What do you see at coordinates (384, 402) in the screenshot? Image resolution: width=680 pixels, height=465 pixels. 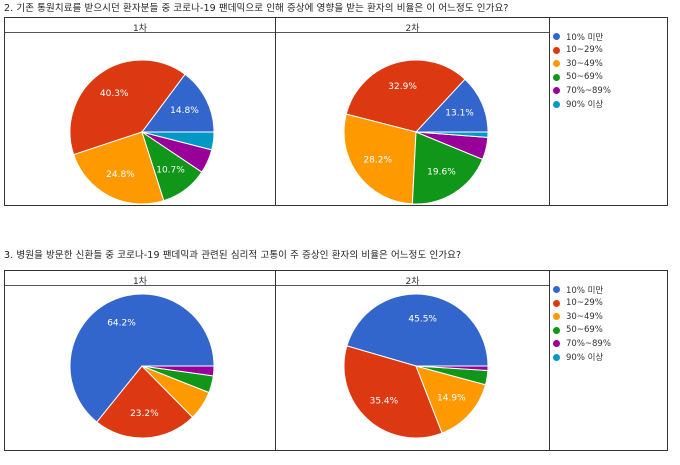 I see `slice-data-label: 35.4%` at bounding box center [384, 402].